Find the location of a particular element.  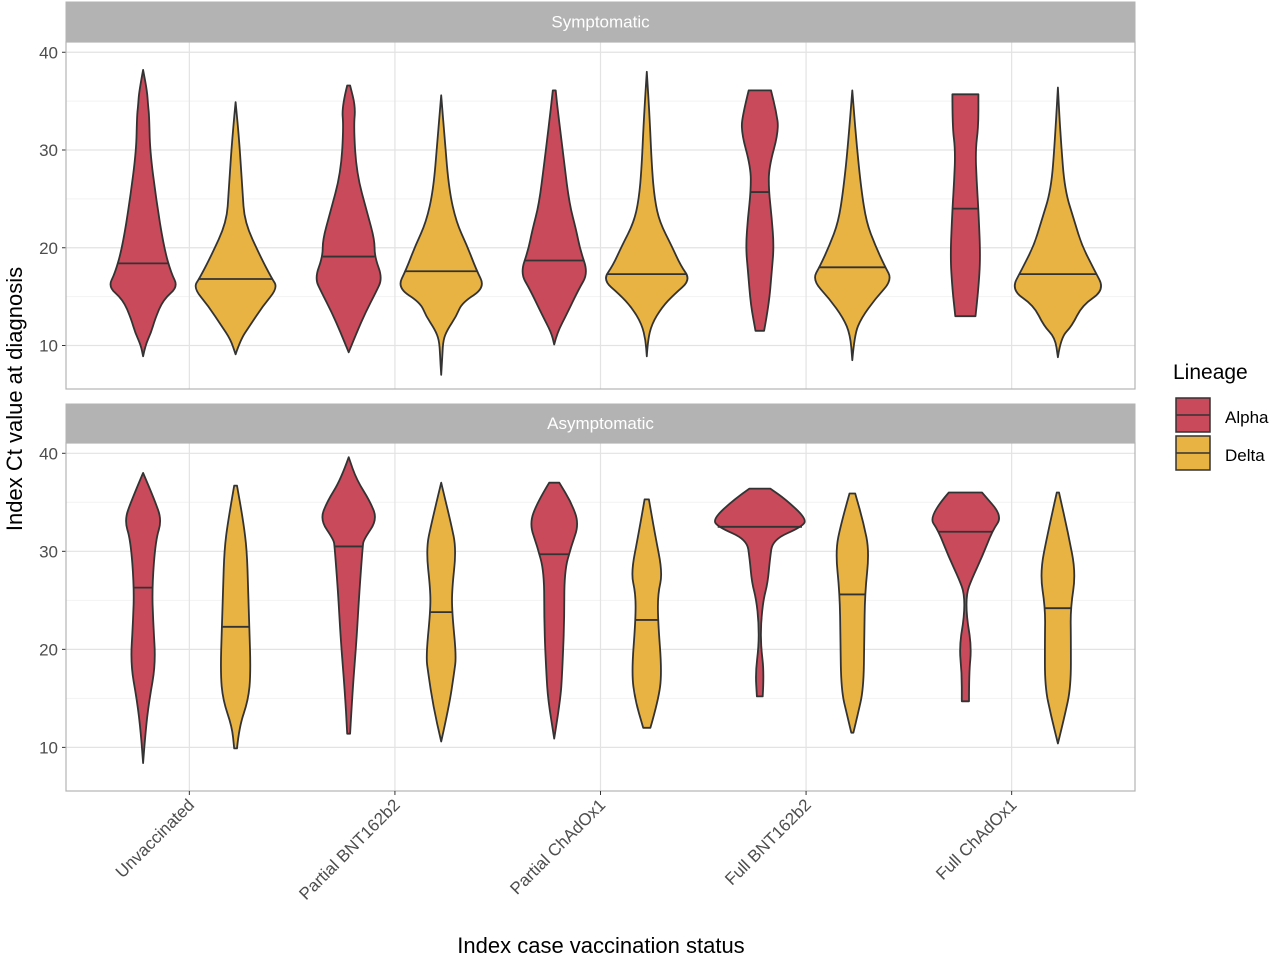

y-axis-title: Index Ct value at diagnosis is located at coordinates (14, 399).